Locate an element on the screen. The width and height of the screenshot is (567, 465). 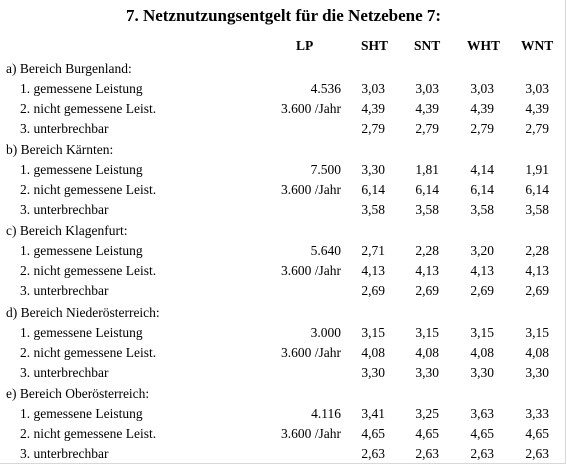
section-header: a) Bereich Burgenland: is located at coordinates (283, 70).